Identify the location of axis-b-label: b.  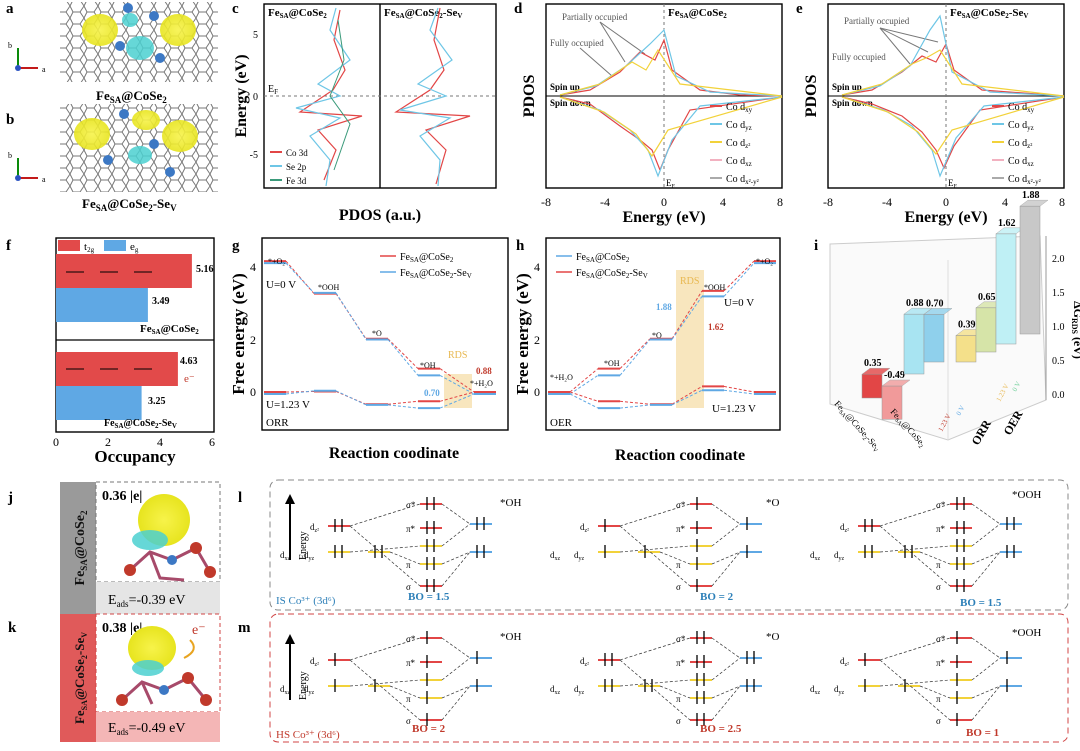
(10, 45).